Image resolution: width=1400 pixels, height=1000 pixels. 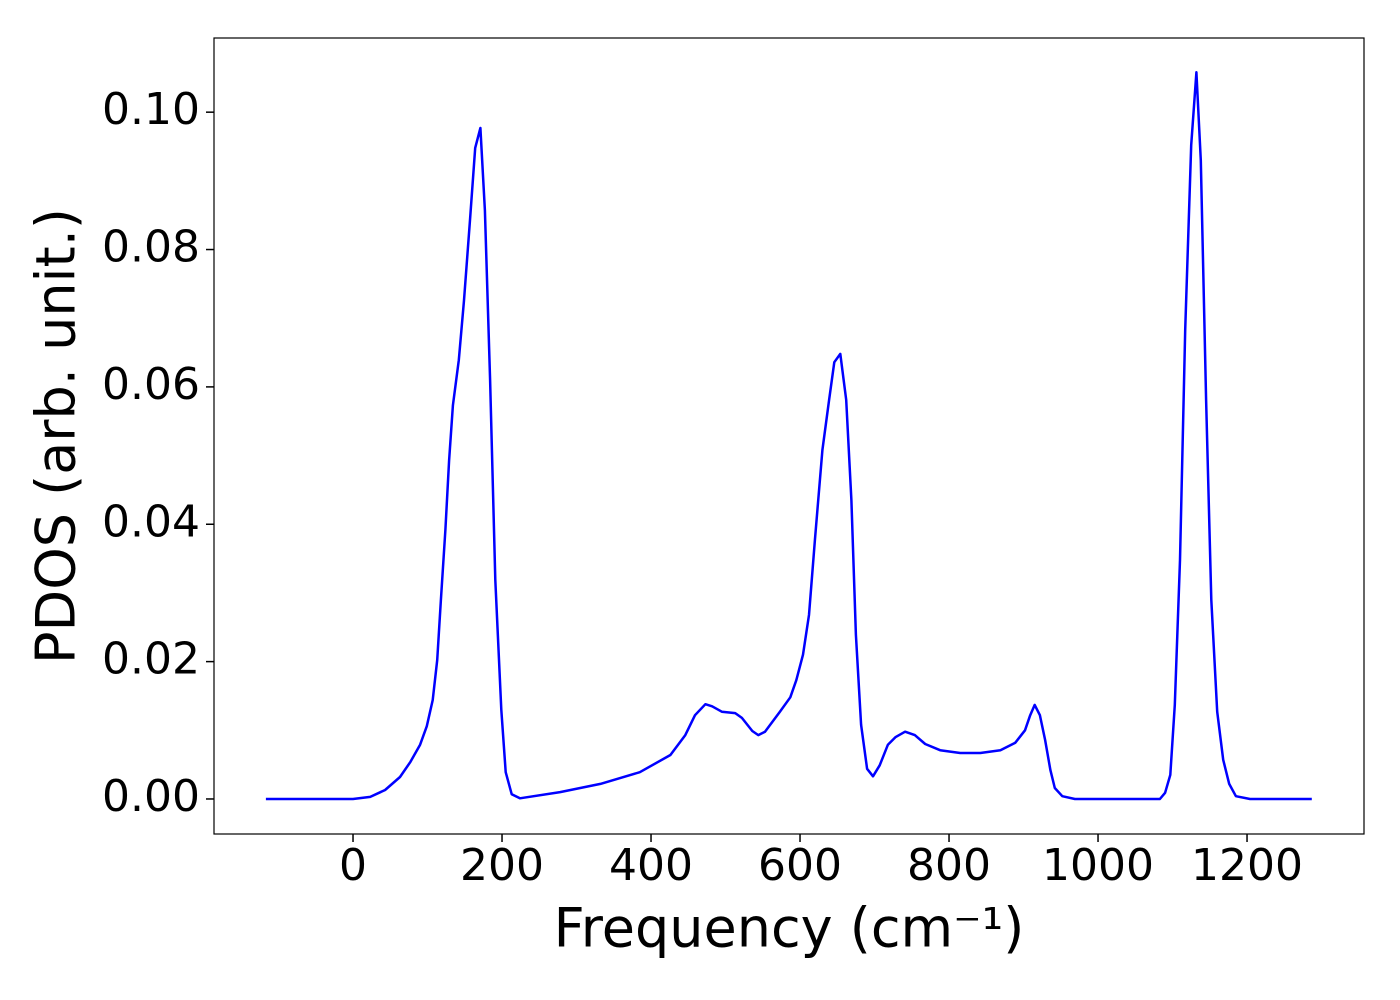 I want to click on x-tick-label: 200, so click(x=502, y=865).